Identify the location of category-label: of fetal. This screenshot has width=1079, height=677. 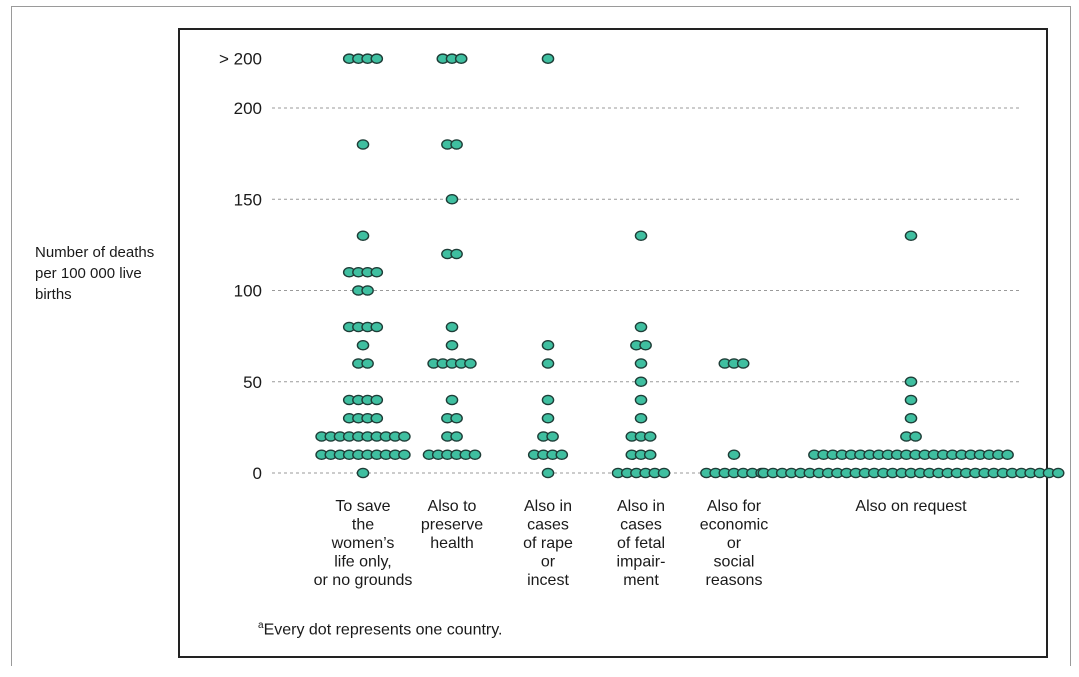
(641, 543).